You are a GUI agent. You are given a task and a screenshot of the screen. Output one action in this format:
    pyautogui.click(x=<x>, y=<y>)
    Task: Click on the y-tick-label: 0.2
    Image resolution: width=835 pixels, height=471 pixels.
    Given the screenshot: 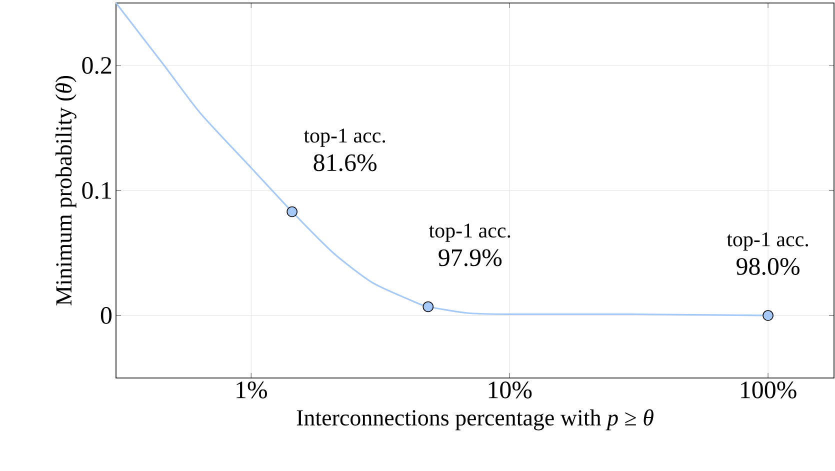 What is the action you would take?
    pyautogui.click(x=97, y=65)
    